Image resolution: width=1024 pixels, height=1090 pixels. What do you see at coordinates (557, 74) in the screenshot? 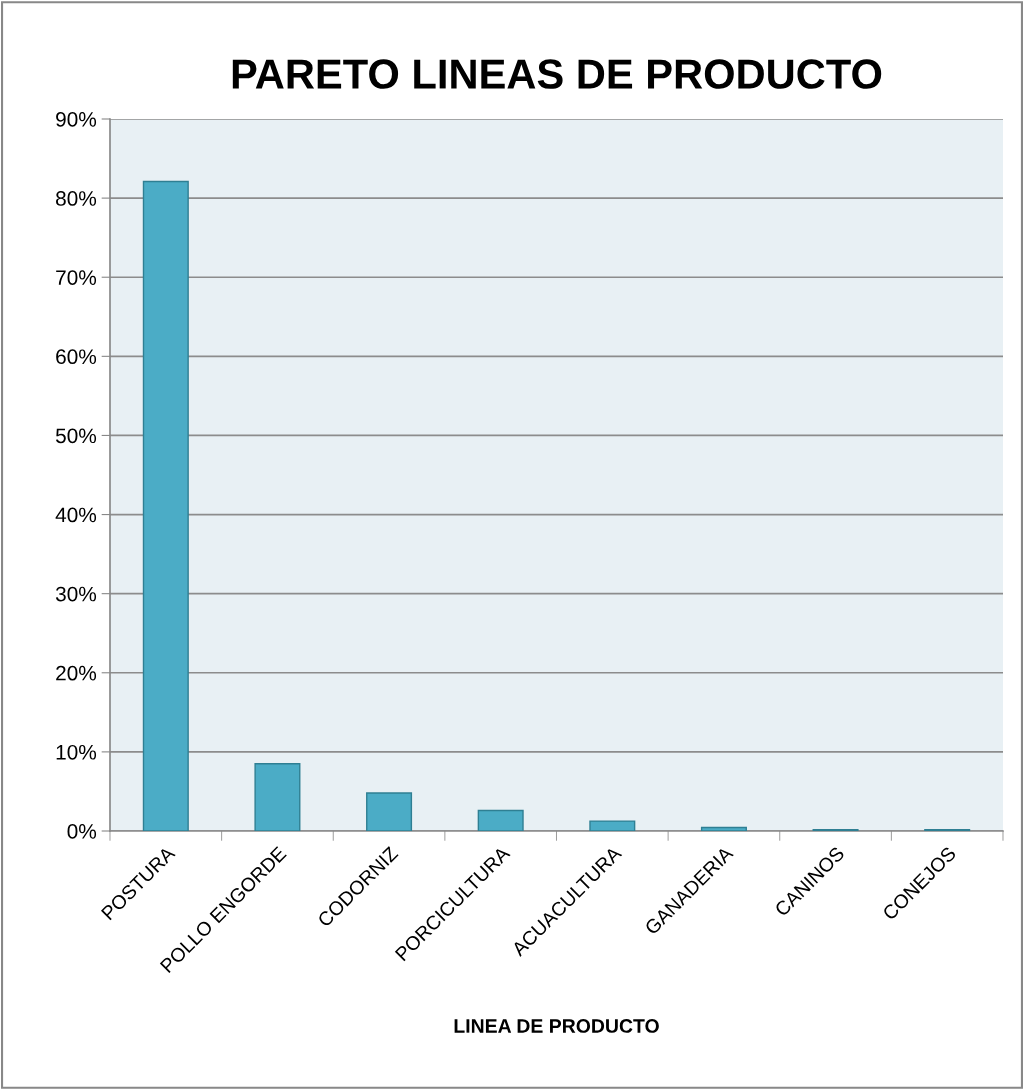
I see `chart-title: PARETO LINEAS DE PRODUCTO` at bounding box center [557, 74].